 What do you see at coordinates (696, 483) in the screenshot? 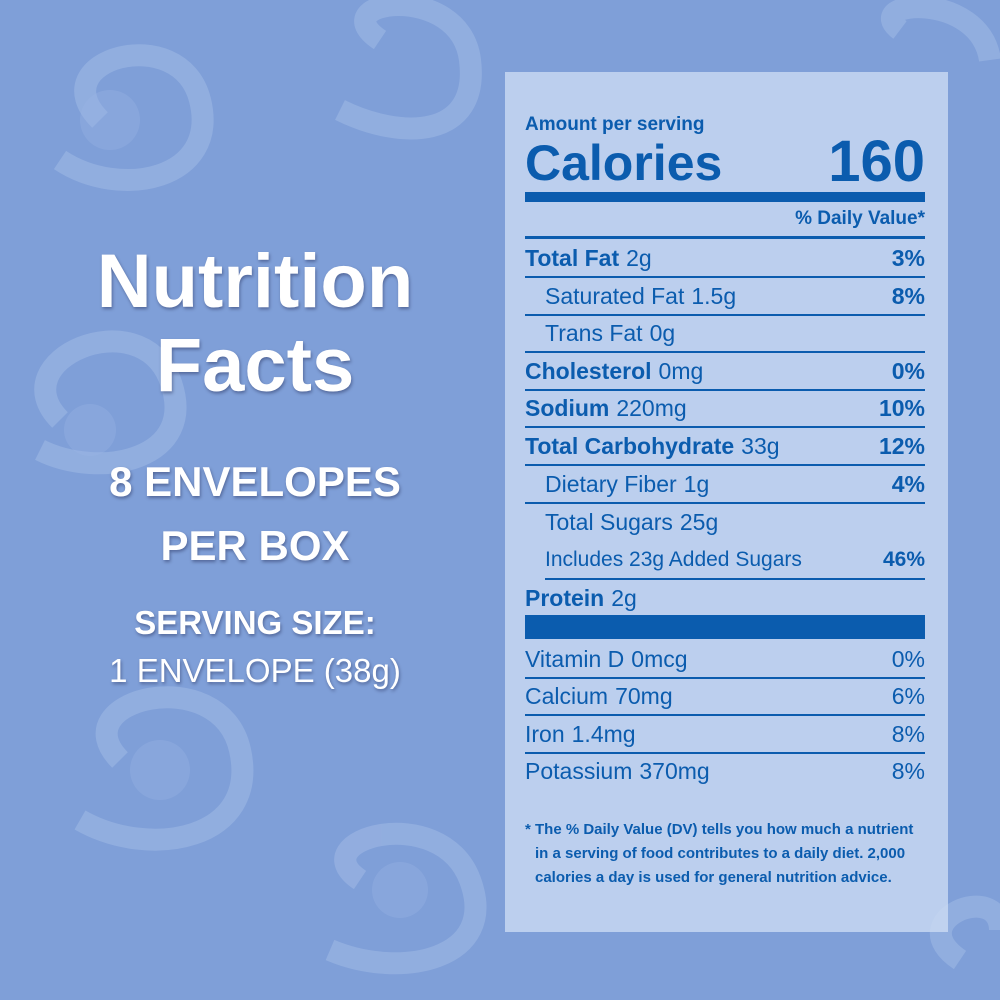
I see `nutrient-amount: 1g` at bounding box center [696, 483].